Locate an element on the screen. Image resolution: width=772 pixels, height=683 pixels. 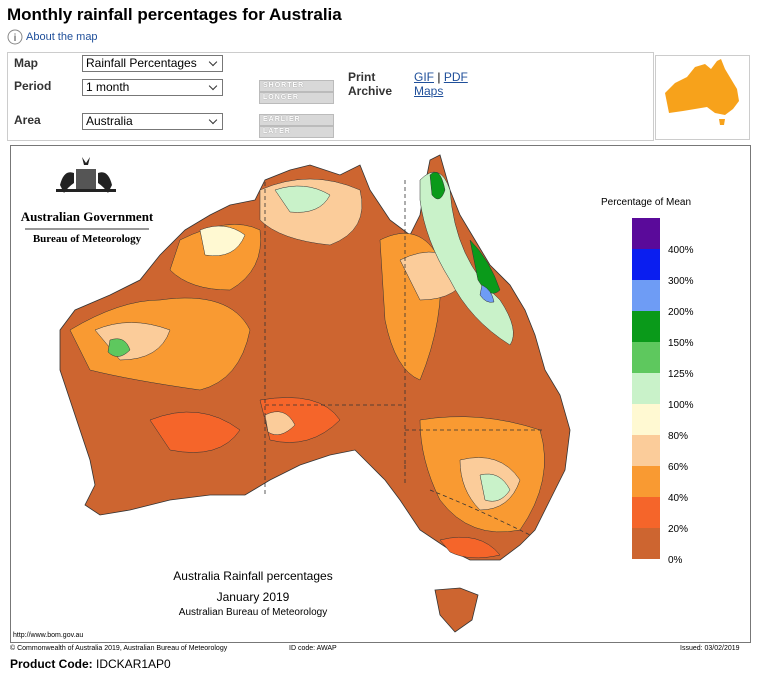
legend-label: 80% is located at coordinates (678, 436).